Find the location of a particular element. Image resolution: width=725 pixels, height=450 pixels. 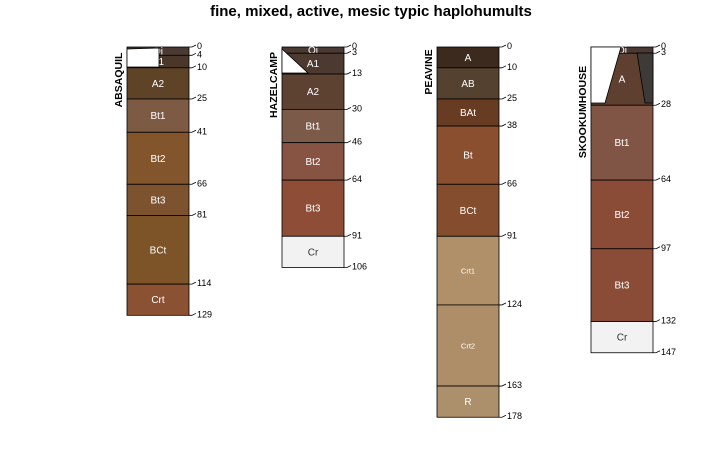

depth-label: 4 is located at coordinates (199, 54).